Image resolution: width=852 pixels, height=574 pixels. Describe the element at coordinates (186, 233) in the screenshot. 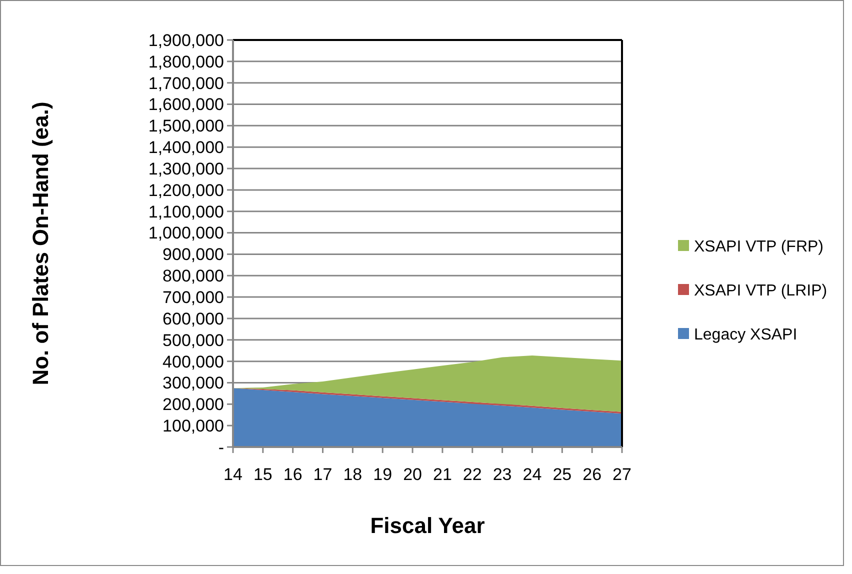

I see `y-tick-label: 1,000,000` at that location.